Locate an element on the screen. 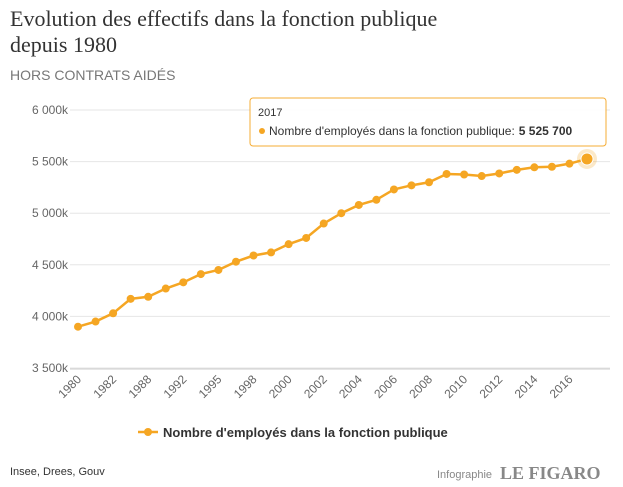  x-tick-label: 2010 is located at coordinates (455, 386).